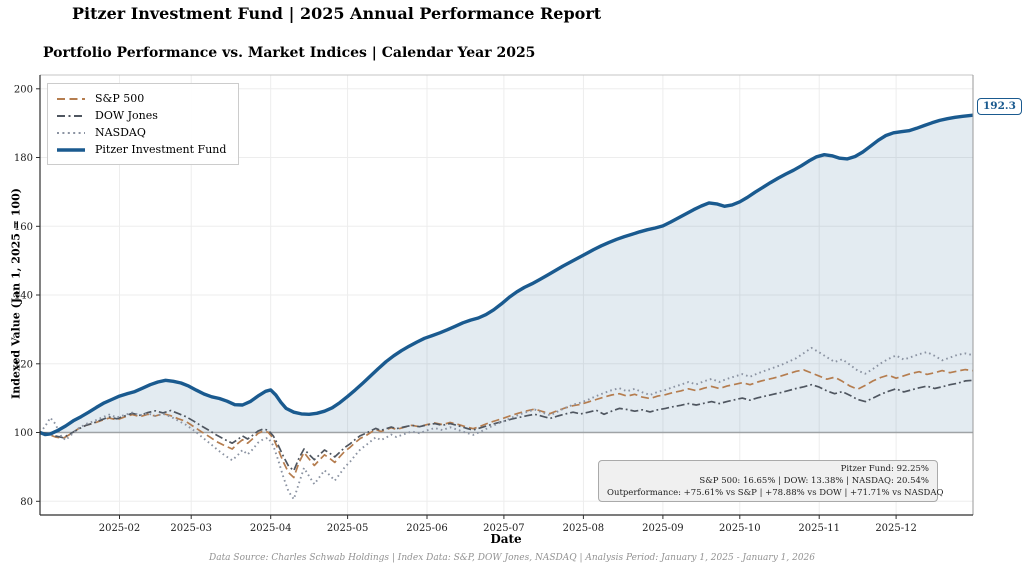 The width and height of the screenshot is (1024, 572). What do you see at coordinates (23, 296) in the screenshot?
I see `svg-text: 140` at bounding box center [23, 296].